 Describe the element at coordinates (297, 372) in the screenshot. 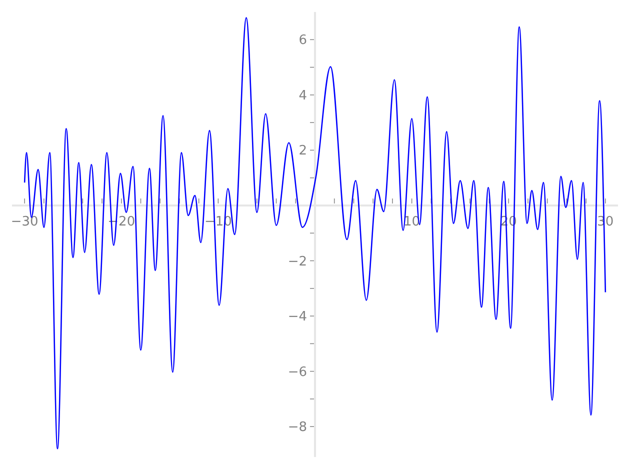

I see `y-tick-label: −6` at that location.